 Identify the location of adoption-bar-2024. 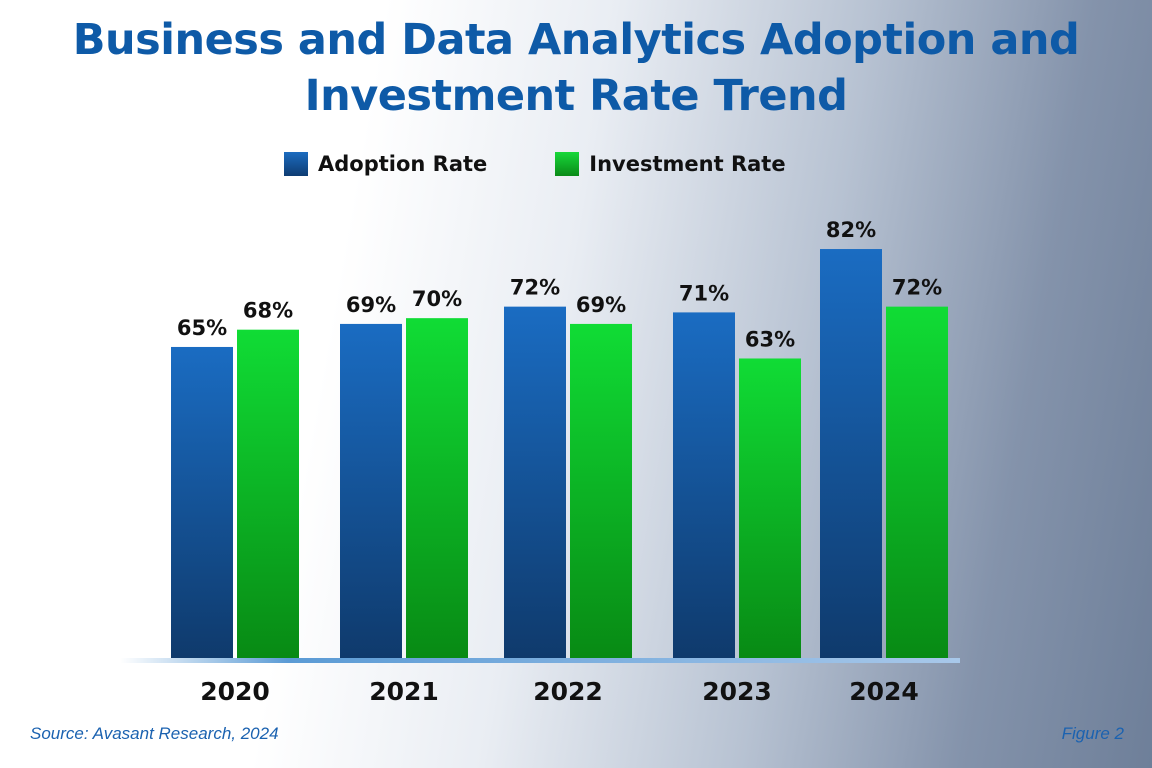
(851, 454).